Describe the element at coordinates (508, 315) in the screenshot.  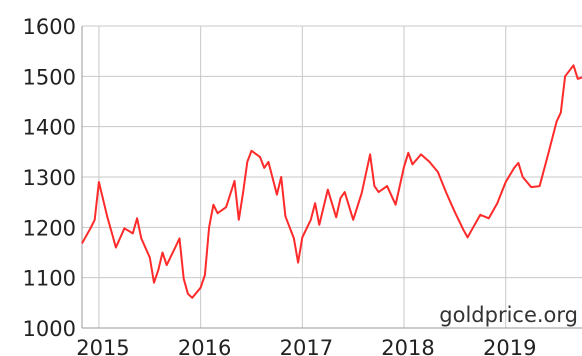
I see `watermark-text: goldprice.org` at that location.